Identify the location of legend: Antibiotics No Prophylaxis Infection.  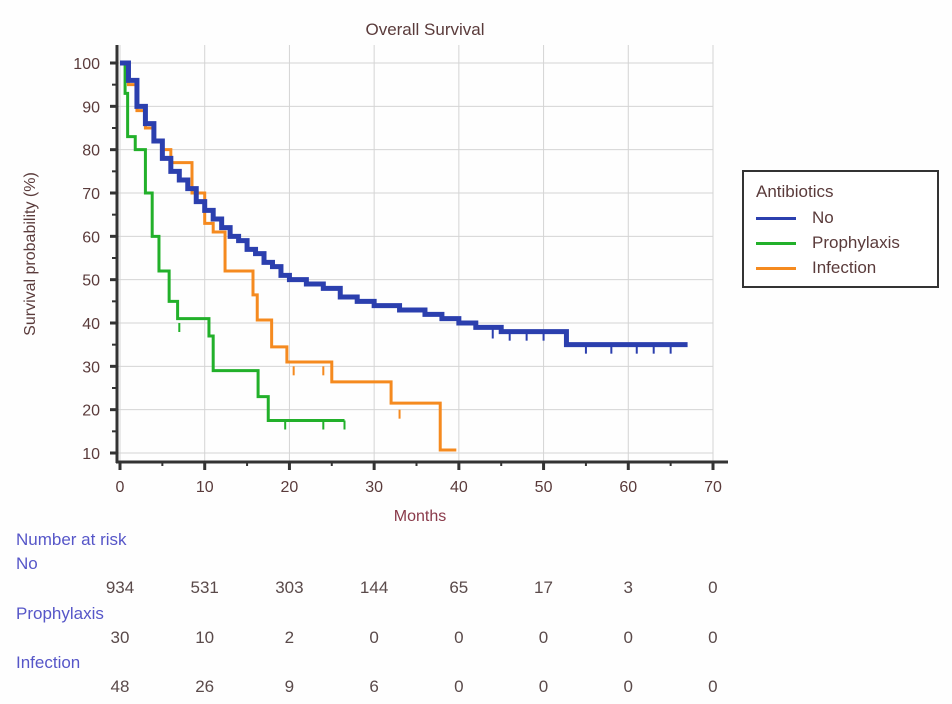
(840, 229).